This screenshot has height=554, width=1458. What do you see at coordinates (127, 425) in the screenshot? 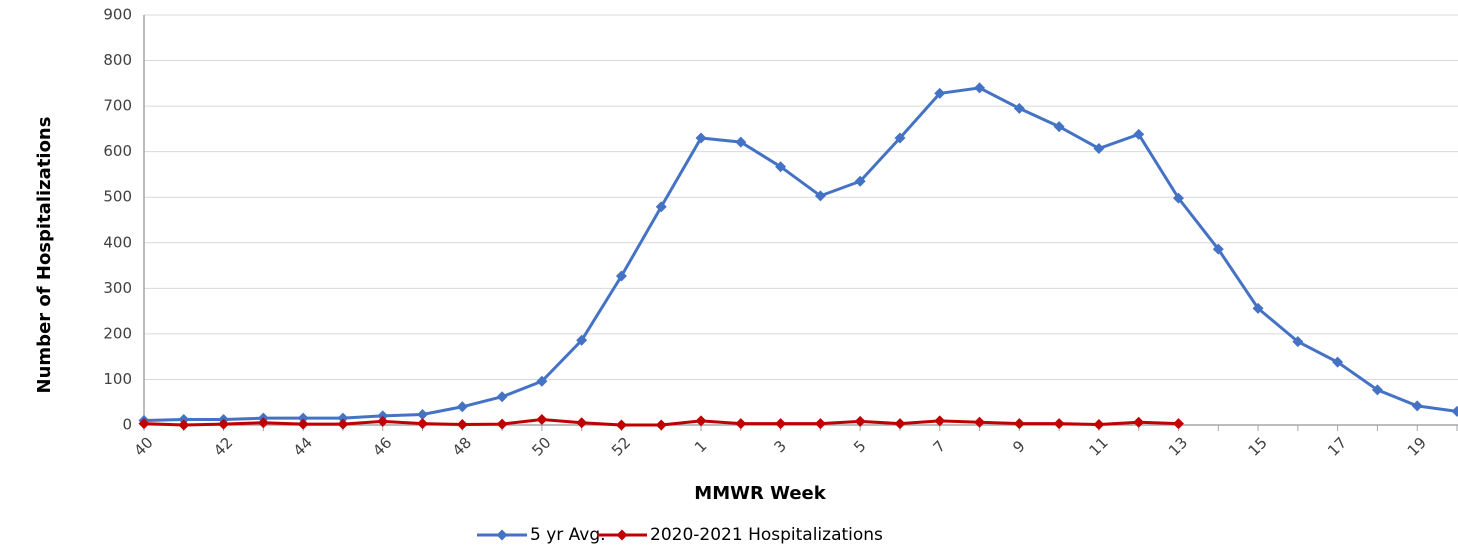
I see `y-tick-label: 0` at bounding box center [127, 425].